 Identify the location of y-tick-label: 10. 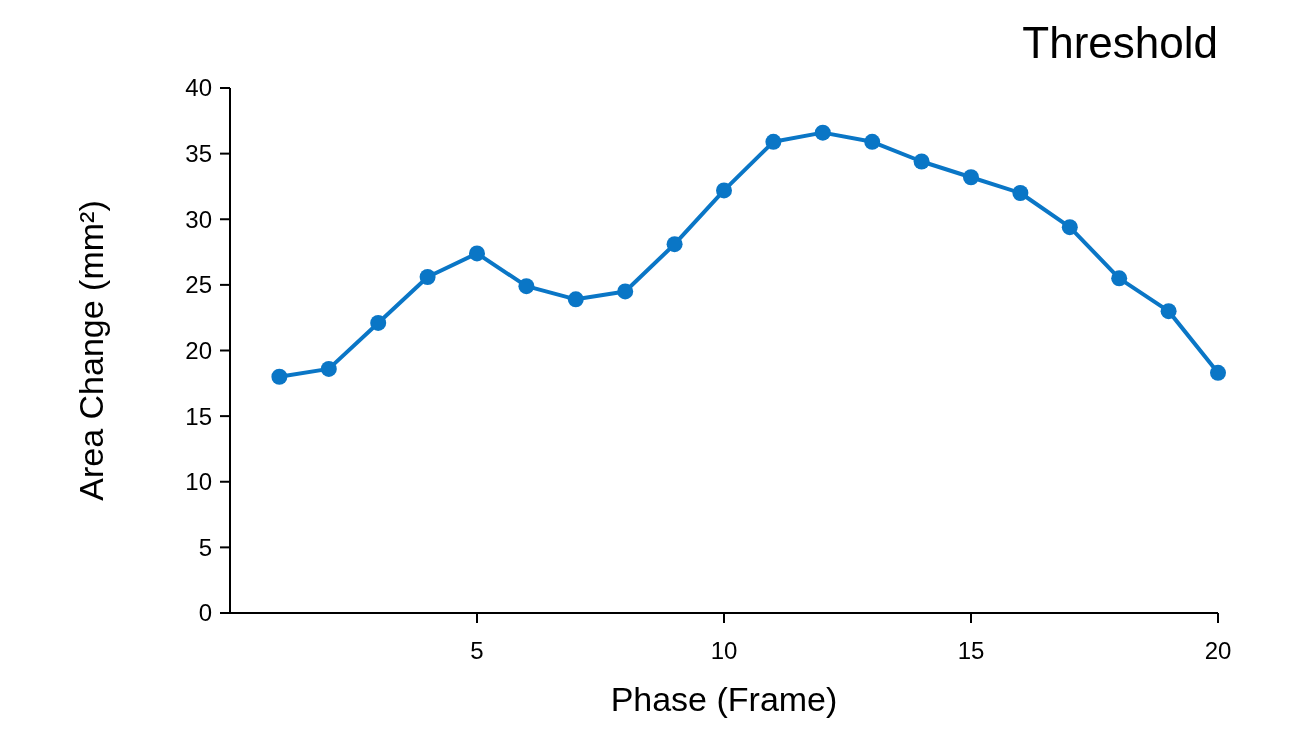
(198, 482).